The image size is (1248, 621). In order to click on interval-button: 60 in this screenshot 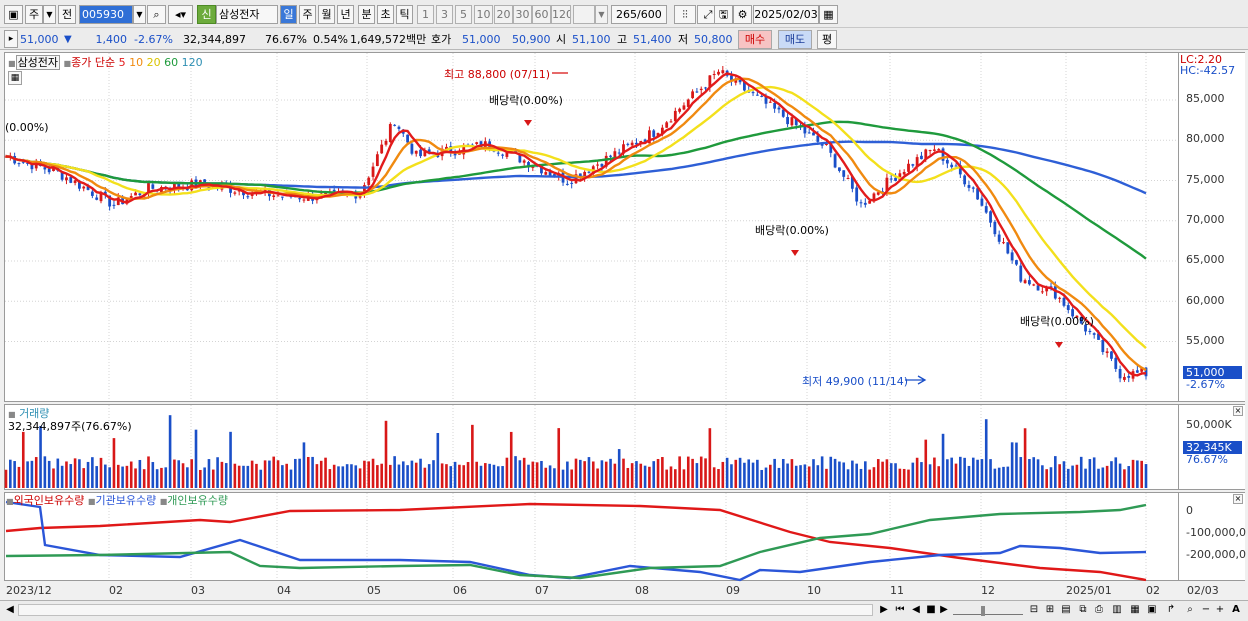, I will do `click(541, 14)`.